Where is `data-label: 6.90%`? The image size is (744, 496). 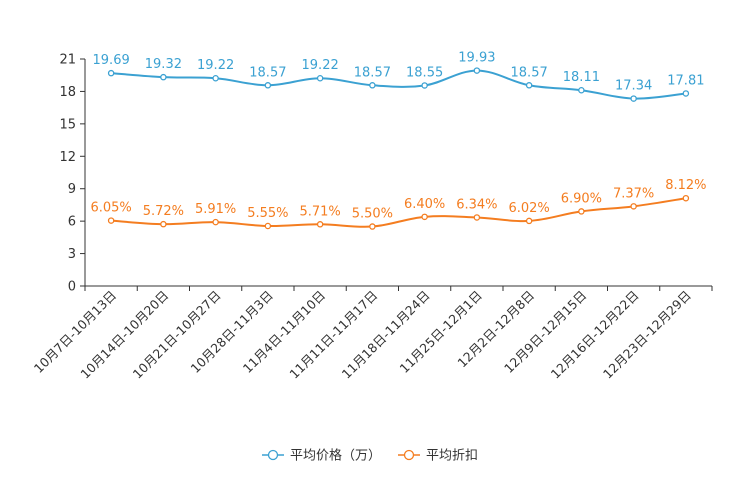
data-label: 6.90% is located at coordinates (581, 198).